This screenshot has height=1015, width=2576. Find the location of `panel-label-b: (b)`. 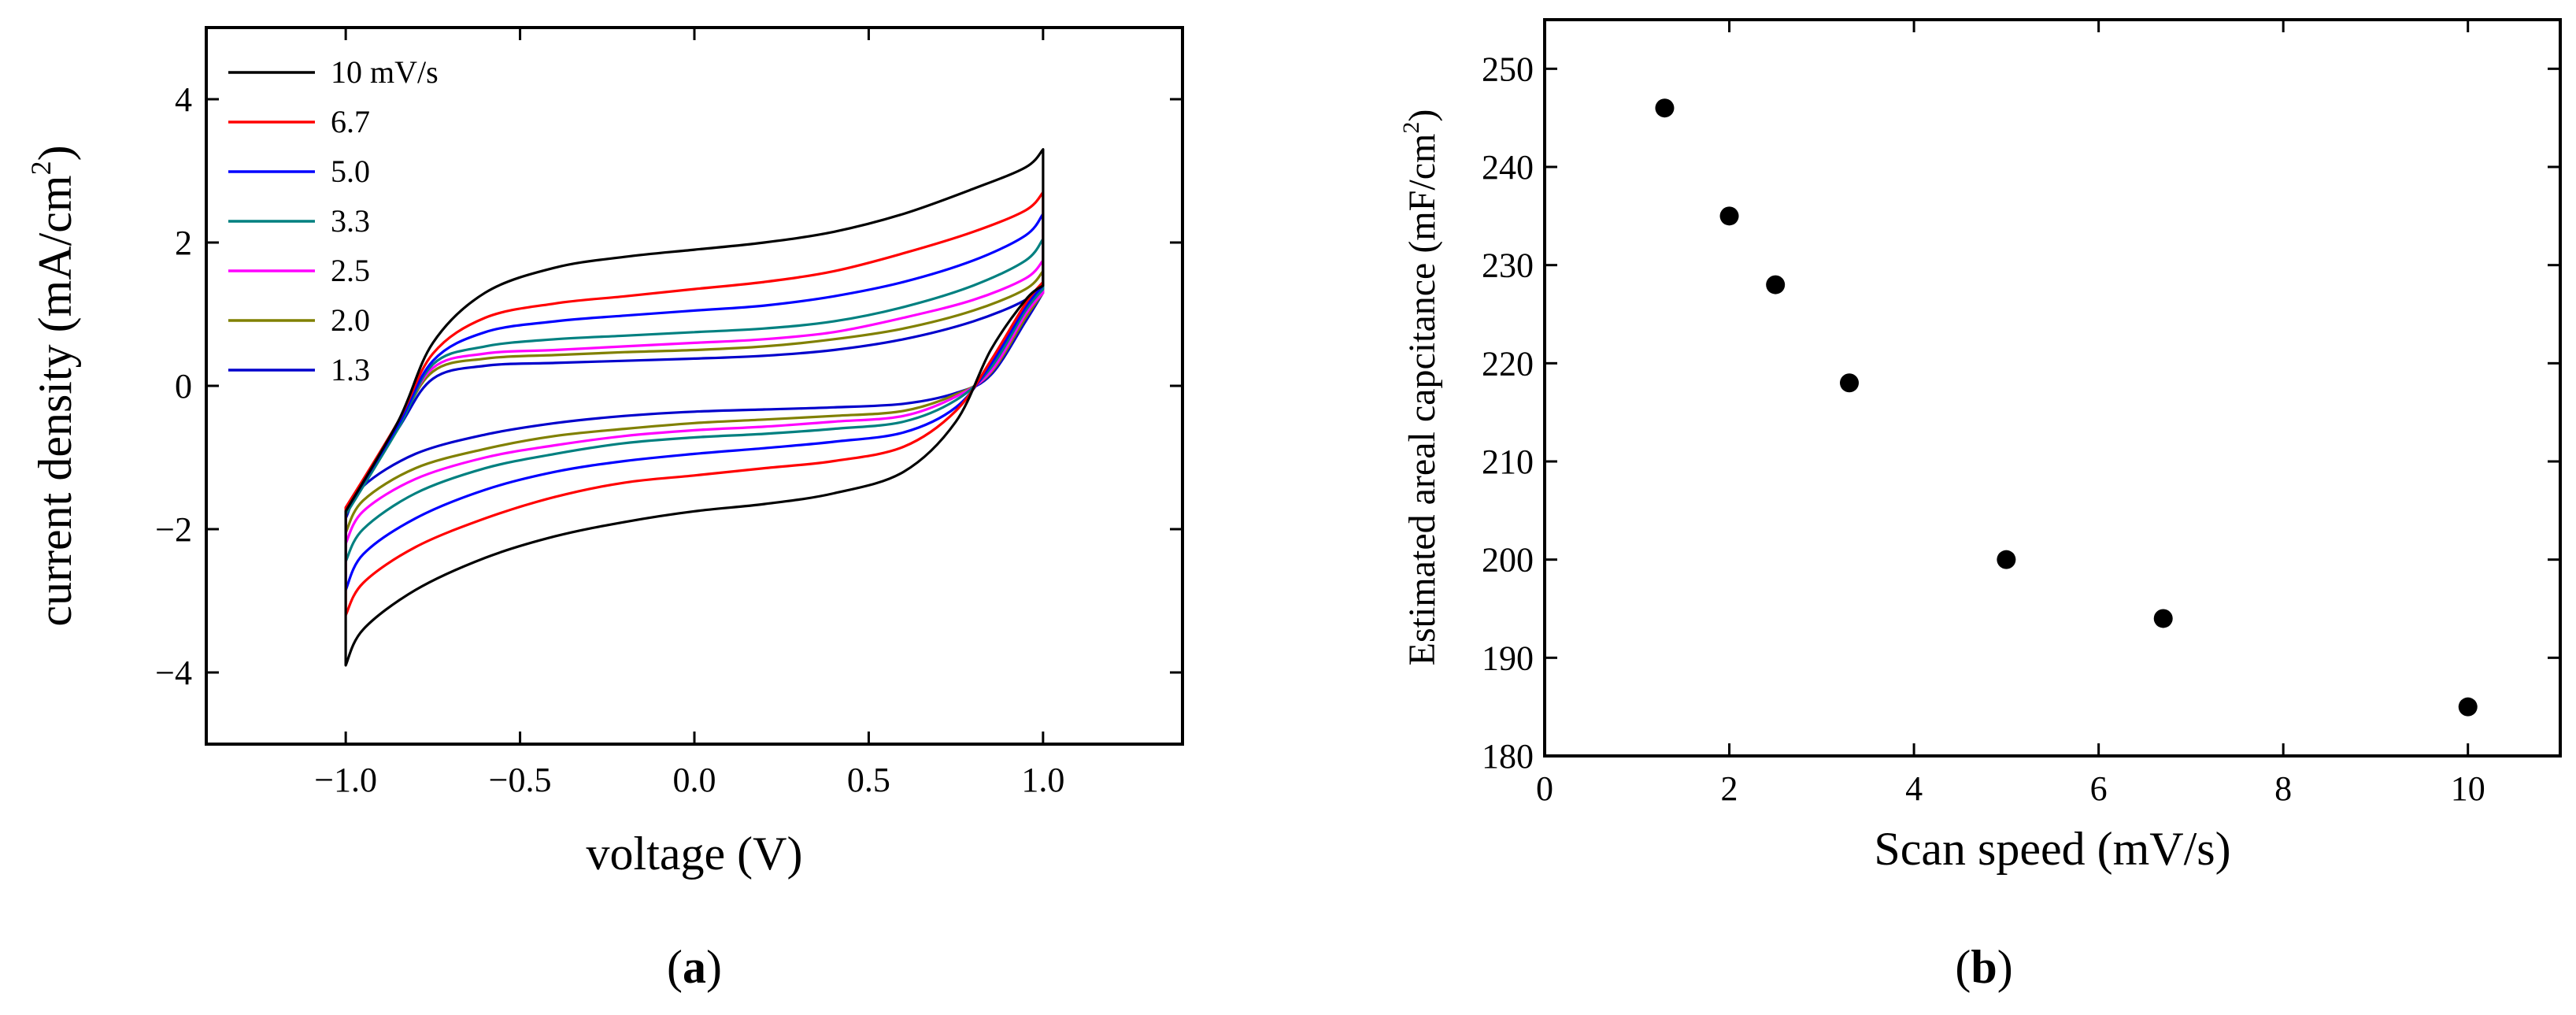

panel-label-b: (b) is located at coordinates (1983, 967).